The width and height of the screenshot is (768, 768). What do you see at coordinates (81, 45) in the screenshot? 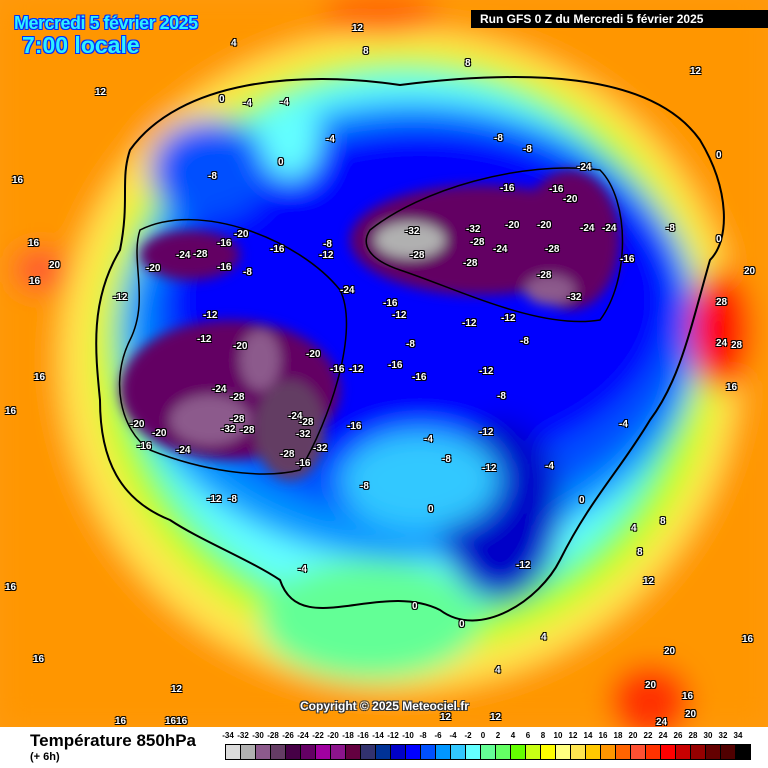
I see `forecast-time: 7:00 locale` at bounding box center [81, 45].